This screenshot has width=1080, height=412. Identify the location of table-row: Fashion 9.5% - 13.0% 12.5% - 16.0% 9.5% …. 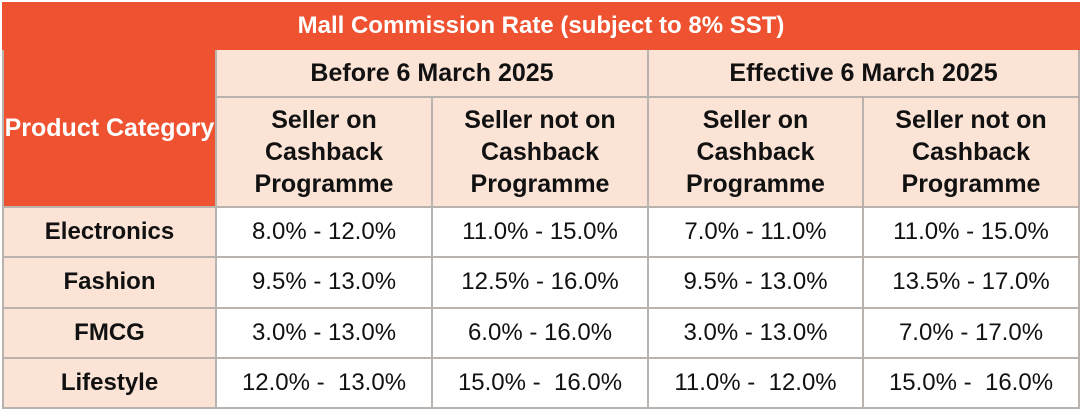
(541, 282).